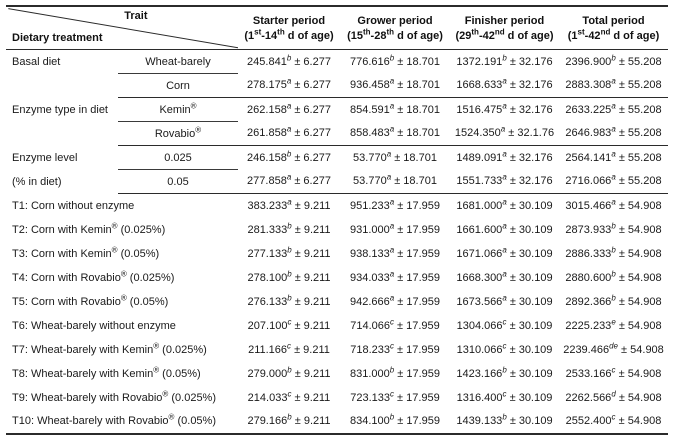  What do you see at coordinates (289, 156) in the screenshot?
I see `value-cell-starter: 246.158b ± 6.277` at bounding box center [289, 156].